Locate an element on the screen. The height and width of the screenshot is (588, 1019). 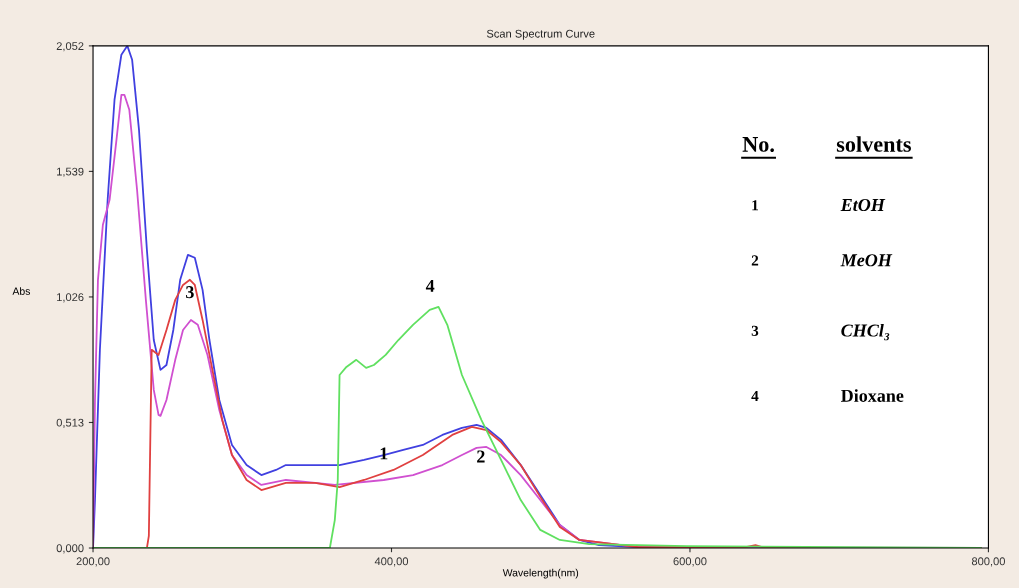
x-tick-label: 200,00 is located at coordinates (93, 562).